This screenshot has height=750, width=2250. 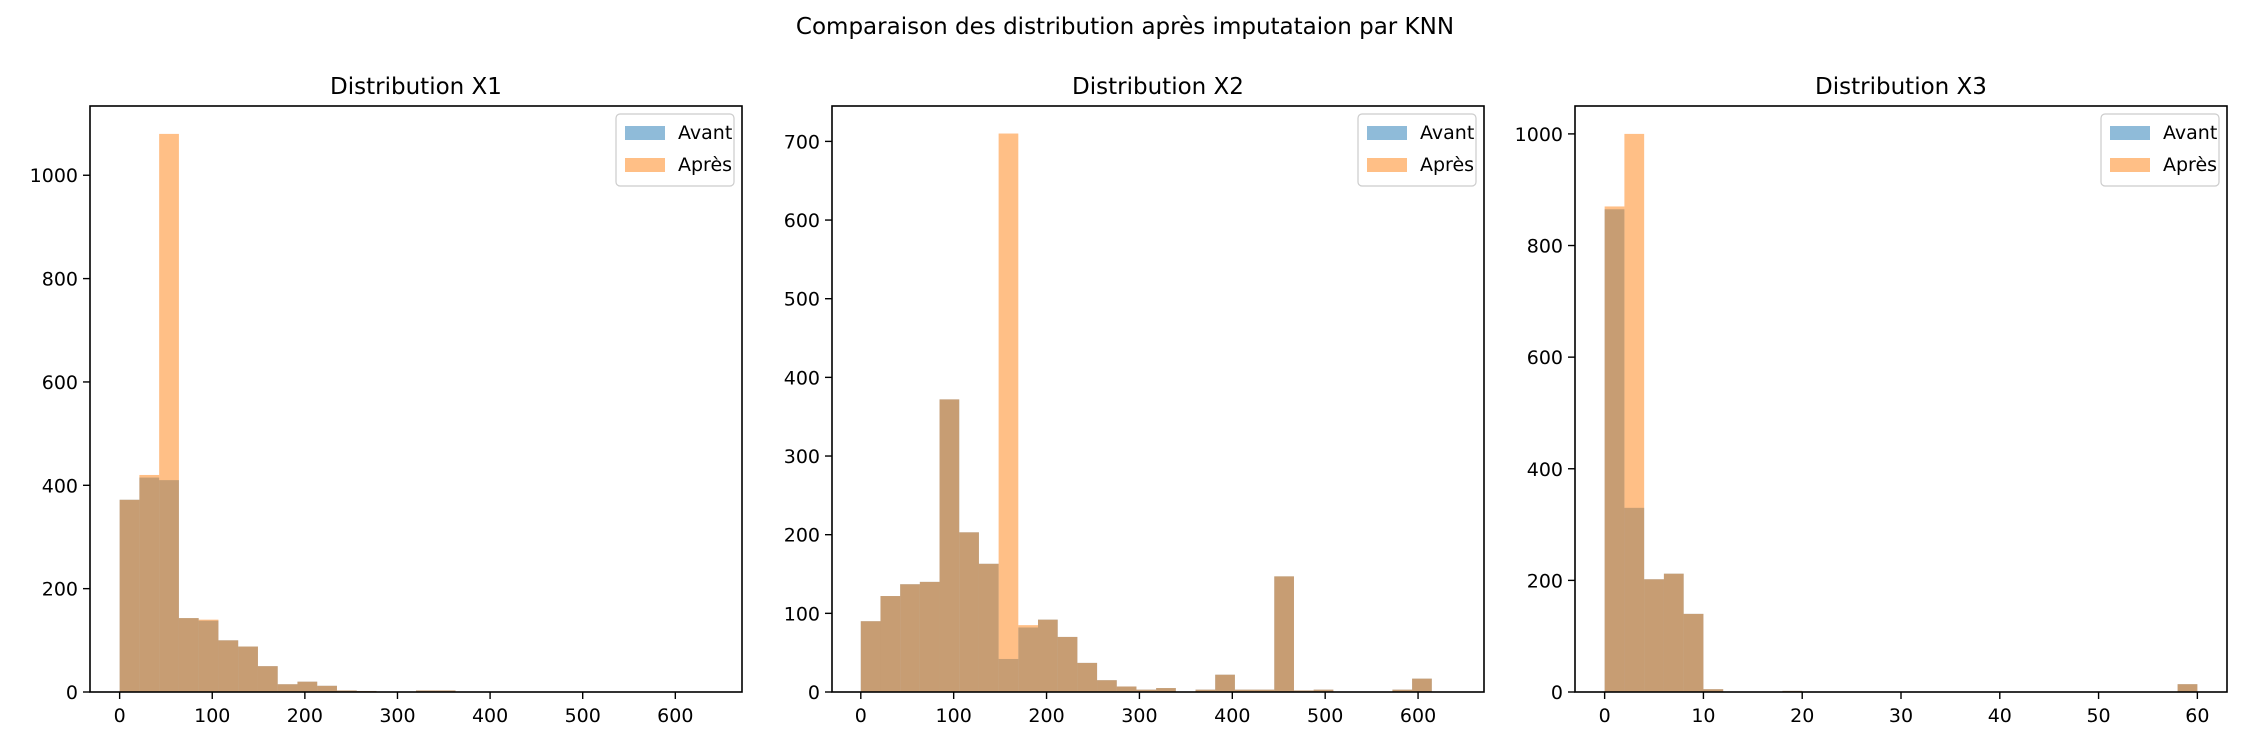 What do you see at coordinates (954, 716) in the screenshot?
I see `x-tick-label: 100` at bounding box center [954, 716].